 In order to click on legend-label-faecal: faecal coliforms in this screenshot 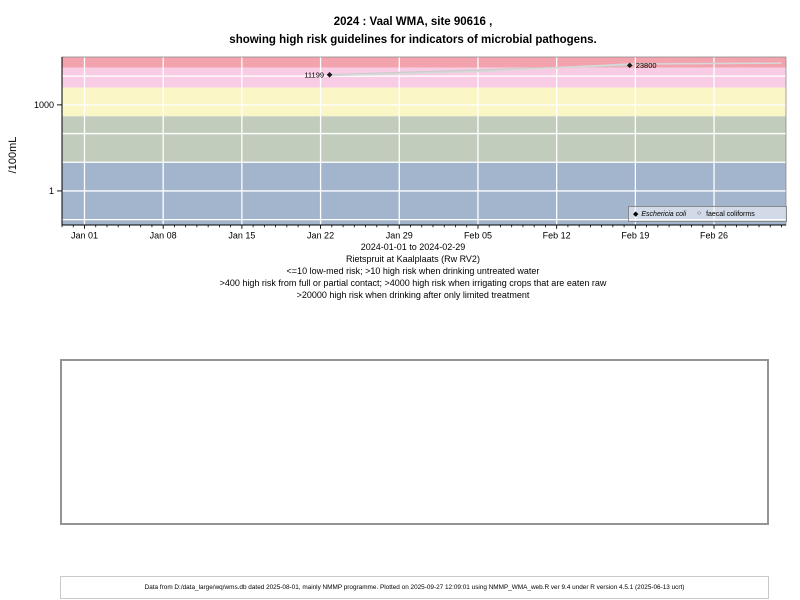, I will do `click(730, 214)`.